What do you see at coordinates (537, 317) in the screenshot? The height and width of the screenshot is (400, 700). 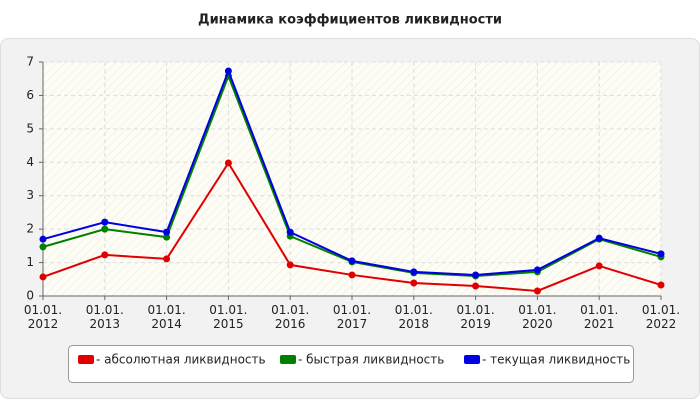 I see `x-tick-label: 01.01. 2020` at bounding box center [537, 317].